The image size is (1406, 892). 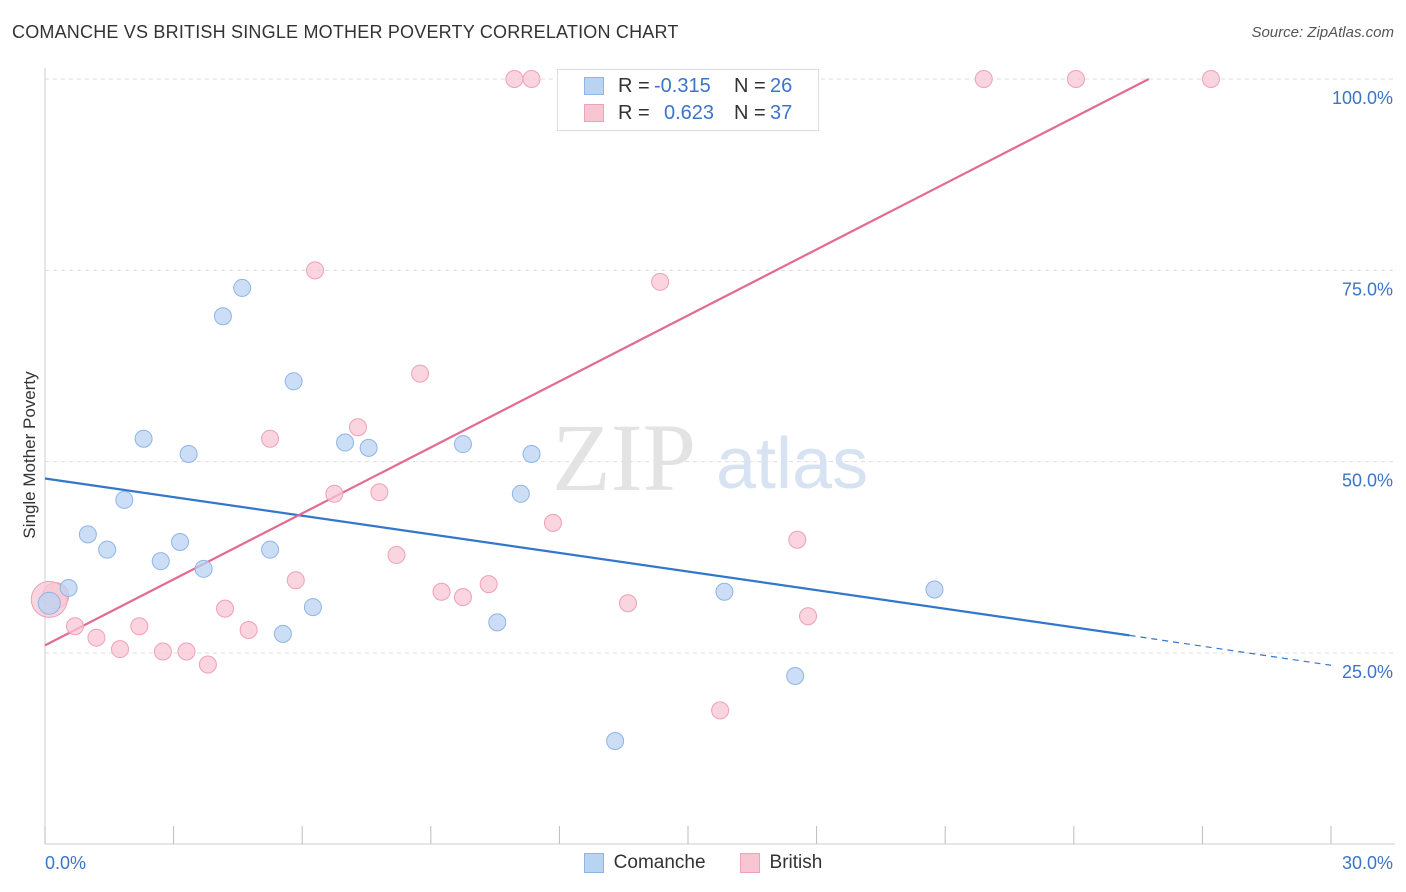 What do you see at coordinates (1367, 672) in the screenshot?
I see `y-tick-label: 25.0%` at bounding box center [1367, 672].